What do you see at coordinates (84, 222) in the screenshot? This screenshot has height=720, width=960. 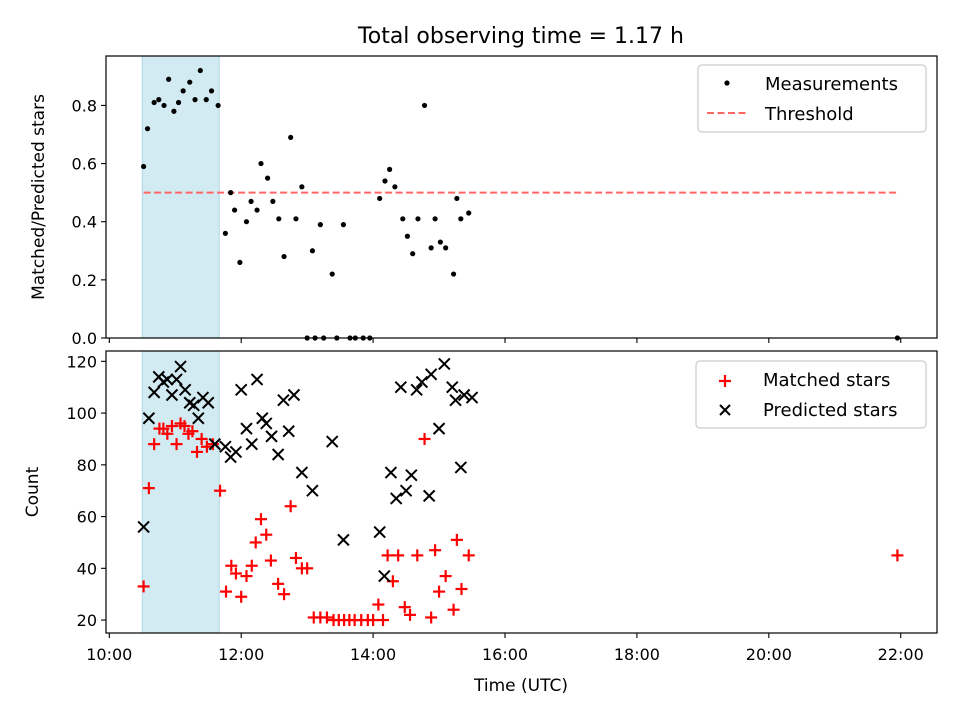 I see `y-tick-label: 0.4` at bounding box center [84, 222].